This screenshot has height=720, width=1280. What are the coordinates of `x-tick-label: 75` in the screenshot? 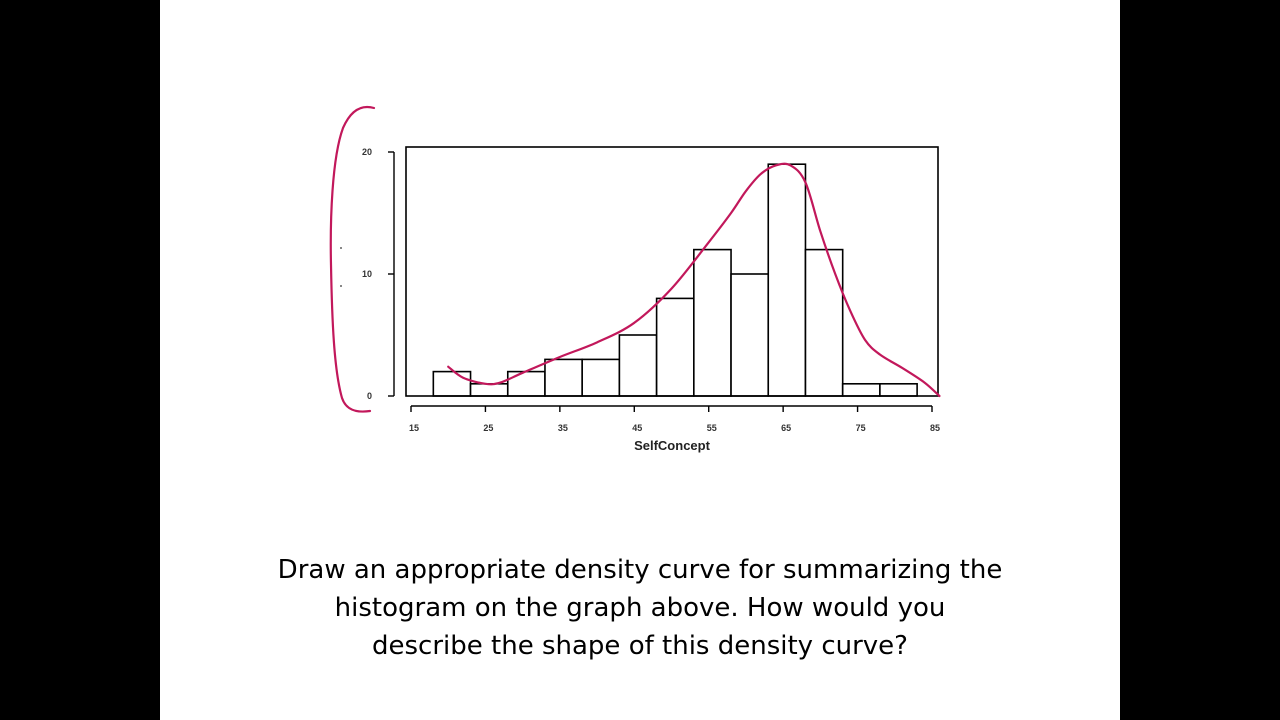 It's located at (861, 428).